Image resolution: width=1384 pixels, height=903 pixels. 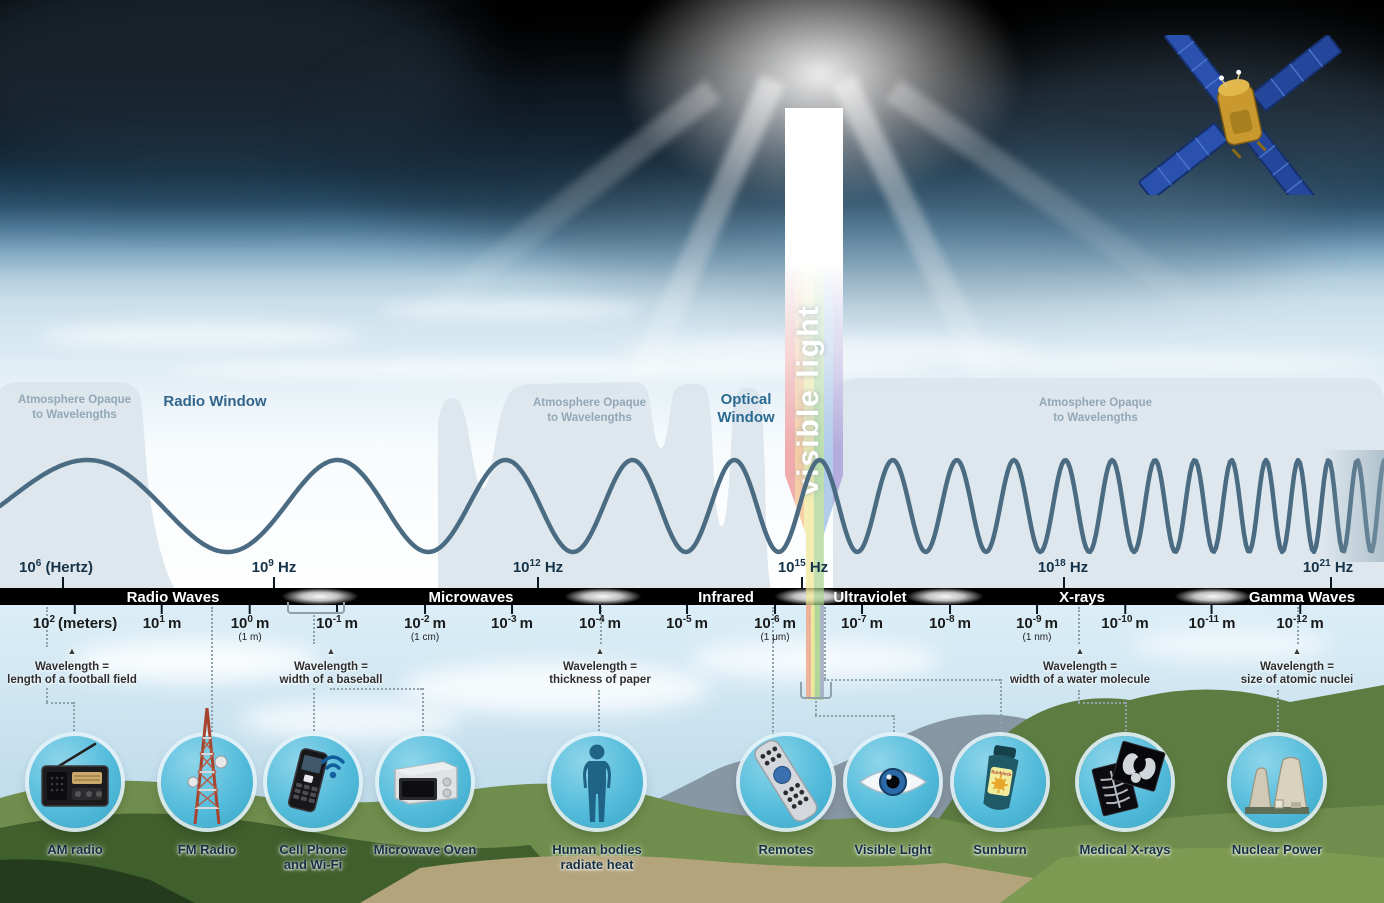 What do you see at coordinates (786, 849) in the screenshot?
I see `source-label-remotes: Remotes` at bounding box center [786, 849].